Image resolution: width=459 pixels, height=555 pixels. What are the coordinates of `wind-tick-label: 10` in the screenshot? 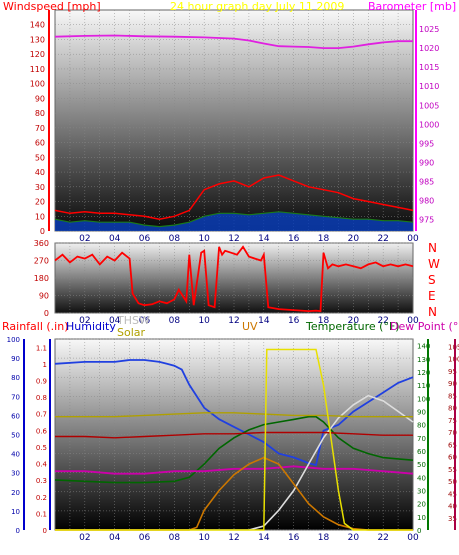 It's located at (40, 216).